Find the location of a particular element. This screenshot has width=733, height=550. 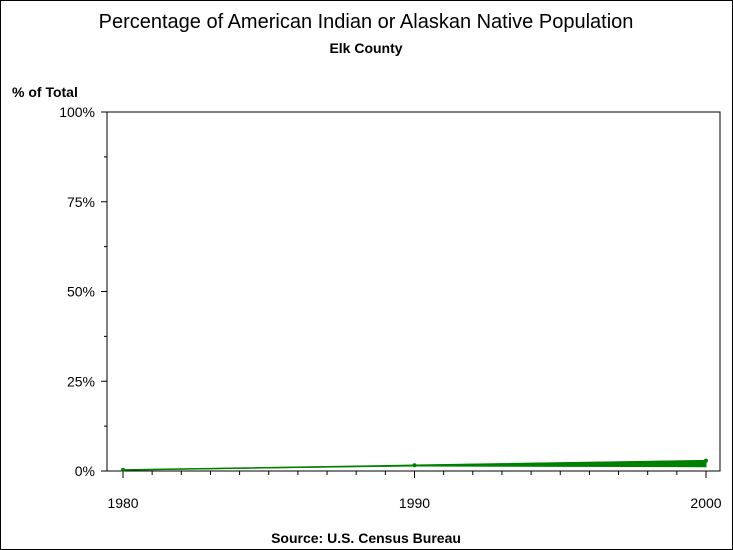

y-tick-label: 25% is located at coordinates (81, 381).